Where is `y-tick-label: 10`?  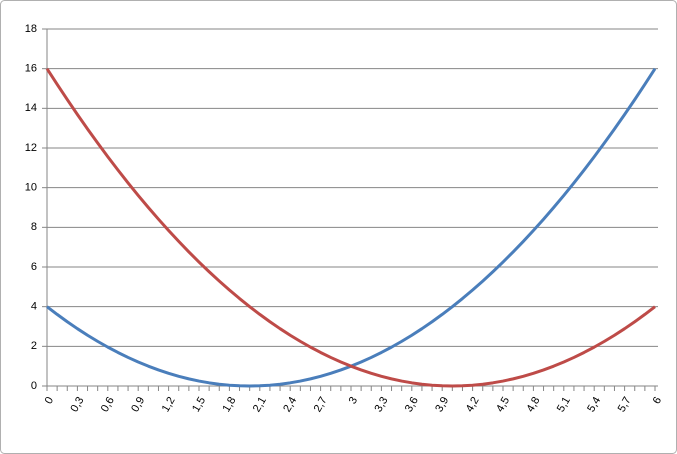
y-tick-label: 10 is located at coordinates (31, 188).